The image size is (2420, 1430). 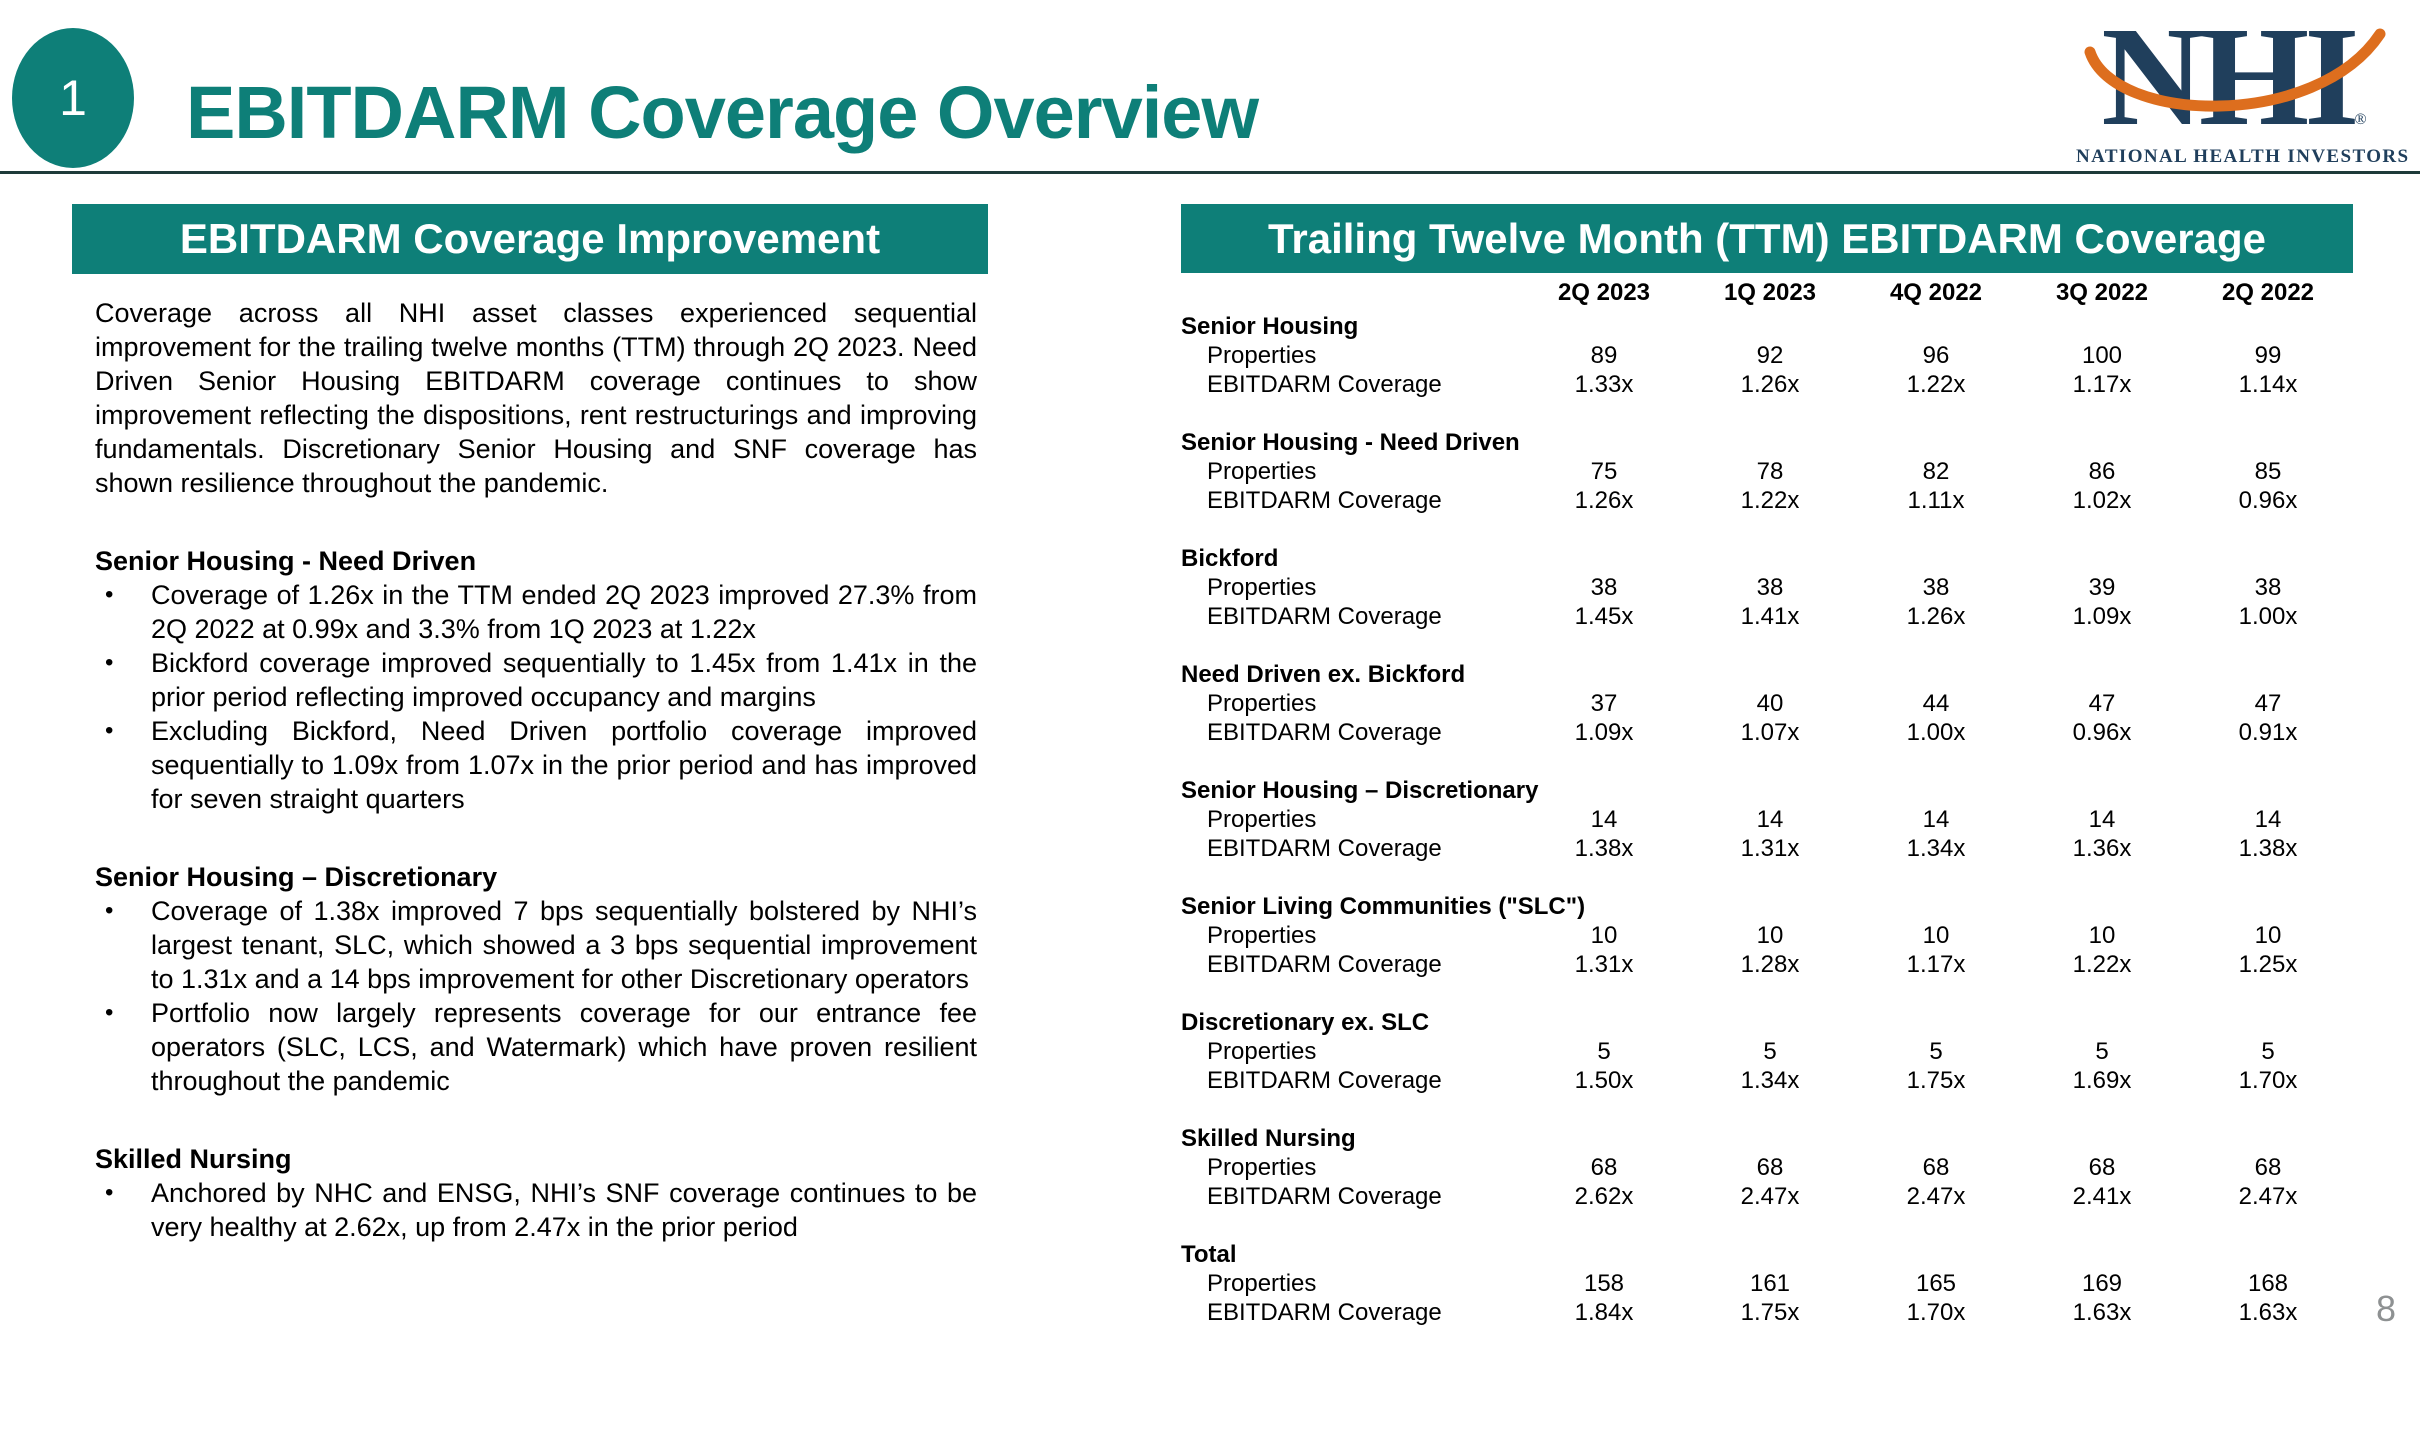 I want to click on section-heading: Senior Housing - Need Driven, so click(x=286, y=561).